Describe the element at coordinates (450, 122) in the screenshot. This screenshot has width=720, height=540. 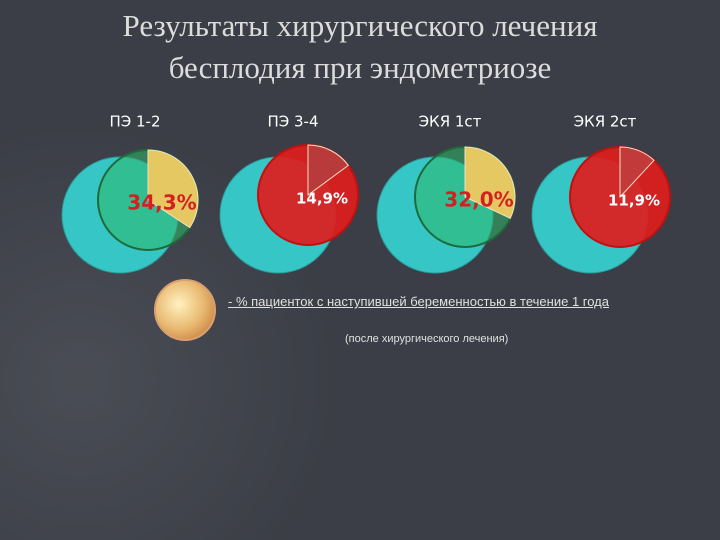
I see `chart-title: ЭКЯ 1ст` at that location.